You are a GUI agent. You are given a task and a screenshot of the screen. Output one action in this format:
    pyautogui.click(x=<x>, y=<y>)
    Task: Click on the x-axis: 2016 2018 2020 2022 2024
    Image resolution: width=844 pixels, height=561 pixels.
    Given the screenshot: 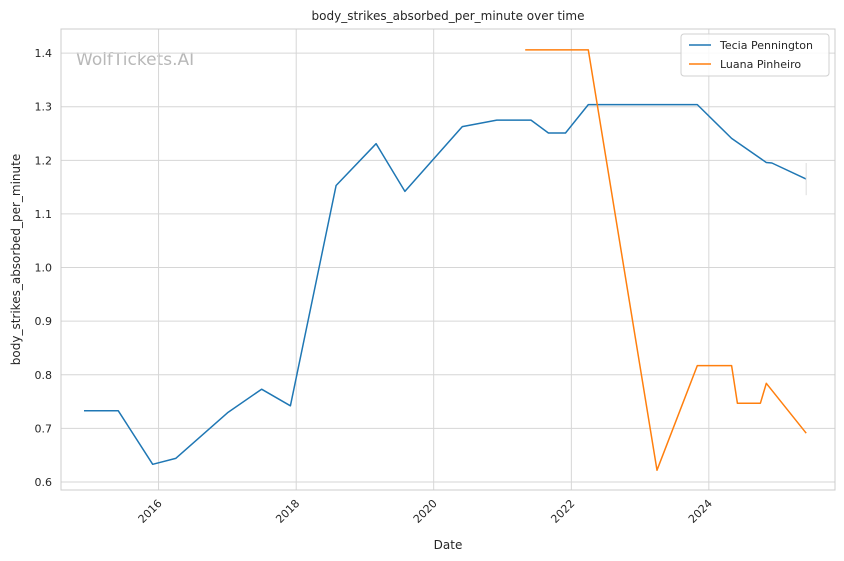 What is the action you would take?
    pyautogui.click(x=425, y=511)
    